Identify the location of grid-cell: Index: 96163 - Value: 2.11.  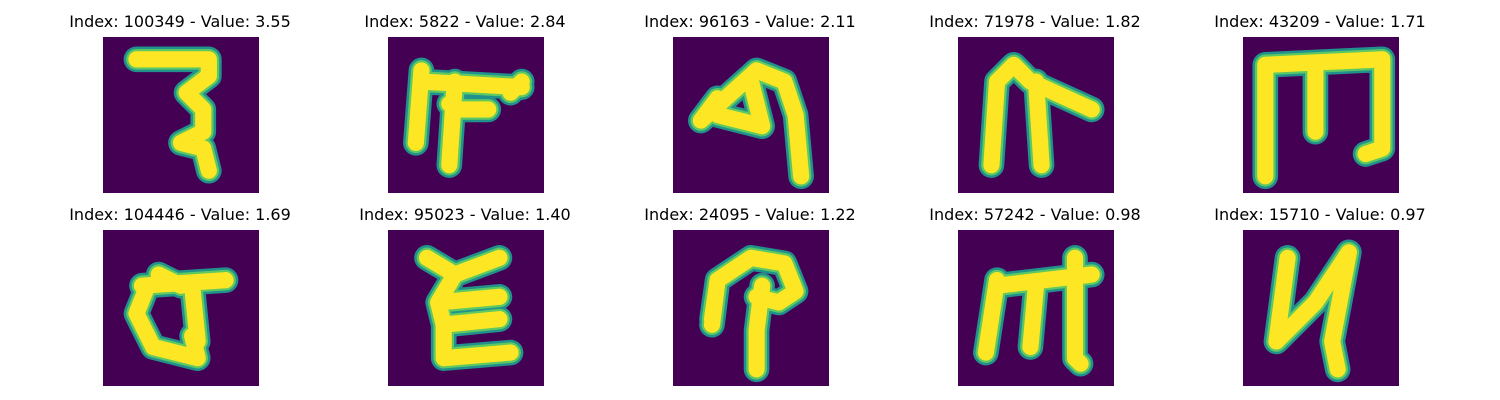
(750, 105).